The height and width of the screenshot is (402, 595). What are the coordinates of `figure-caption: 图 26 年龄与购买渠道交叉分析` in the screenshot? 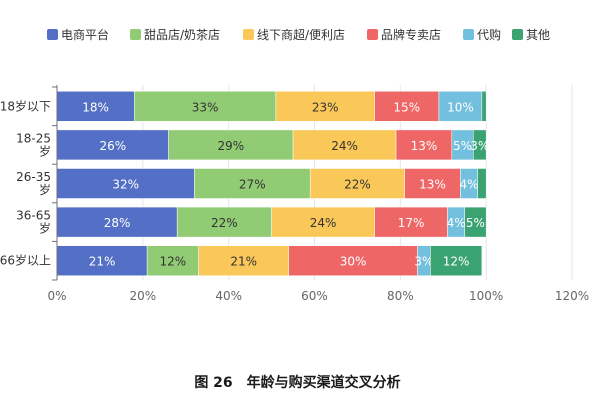 It's located at (297, 383).